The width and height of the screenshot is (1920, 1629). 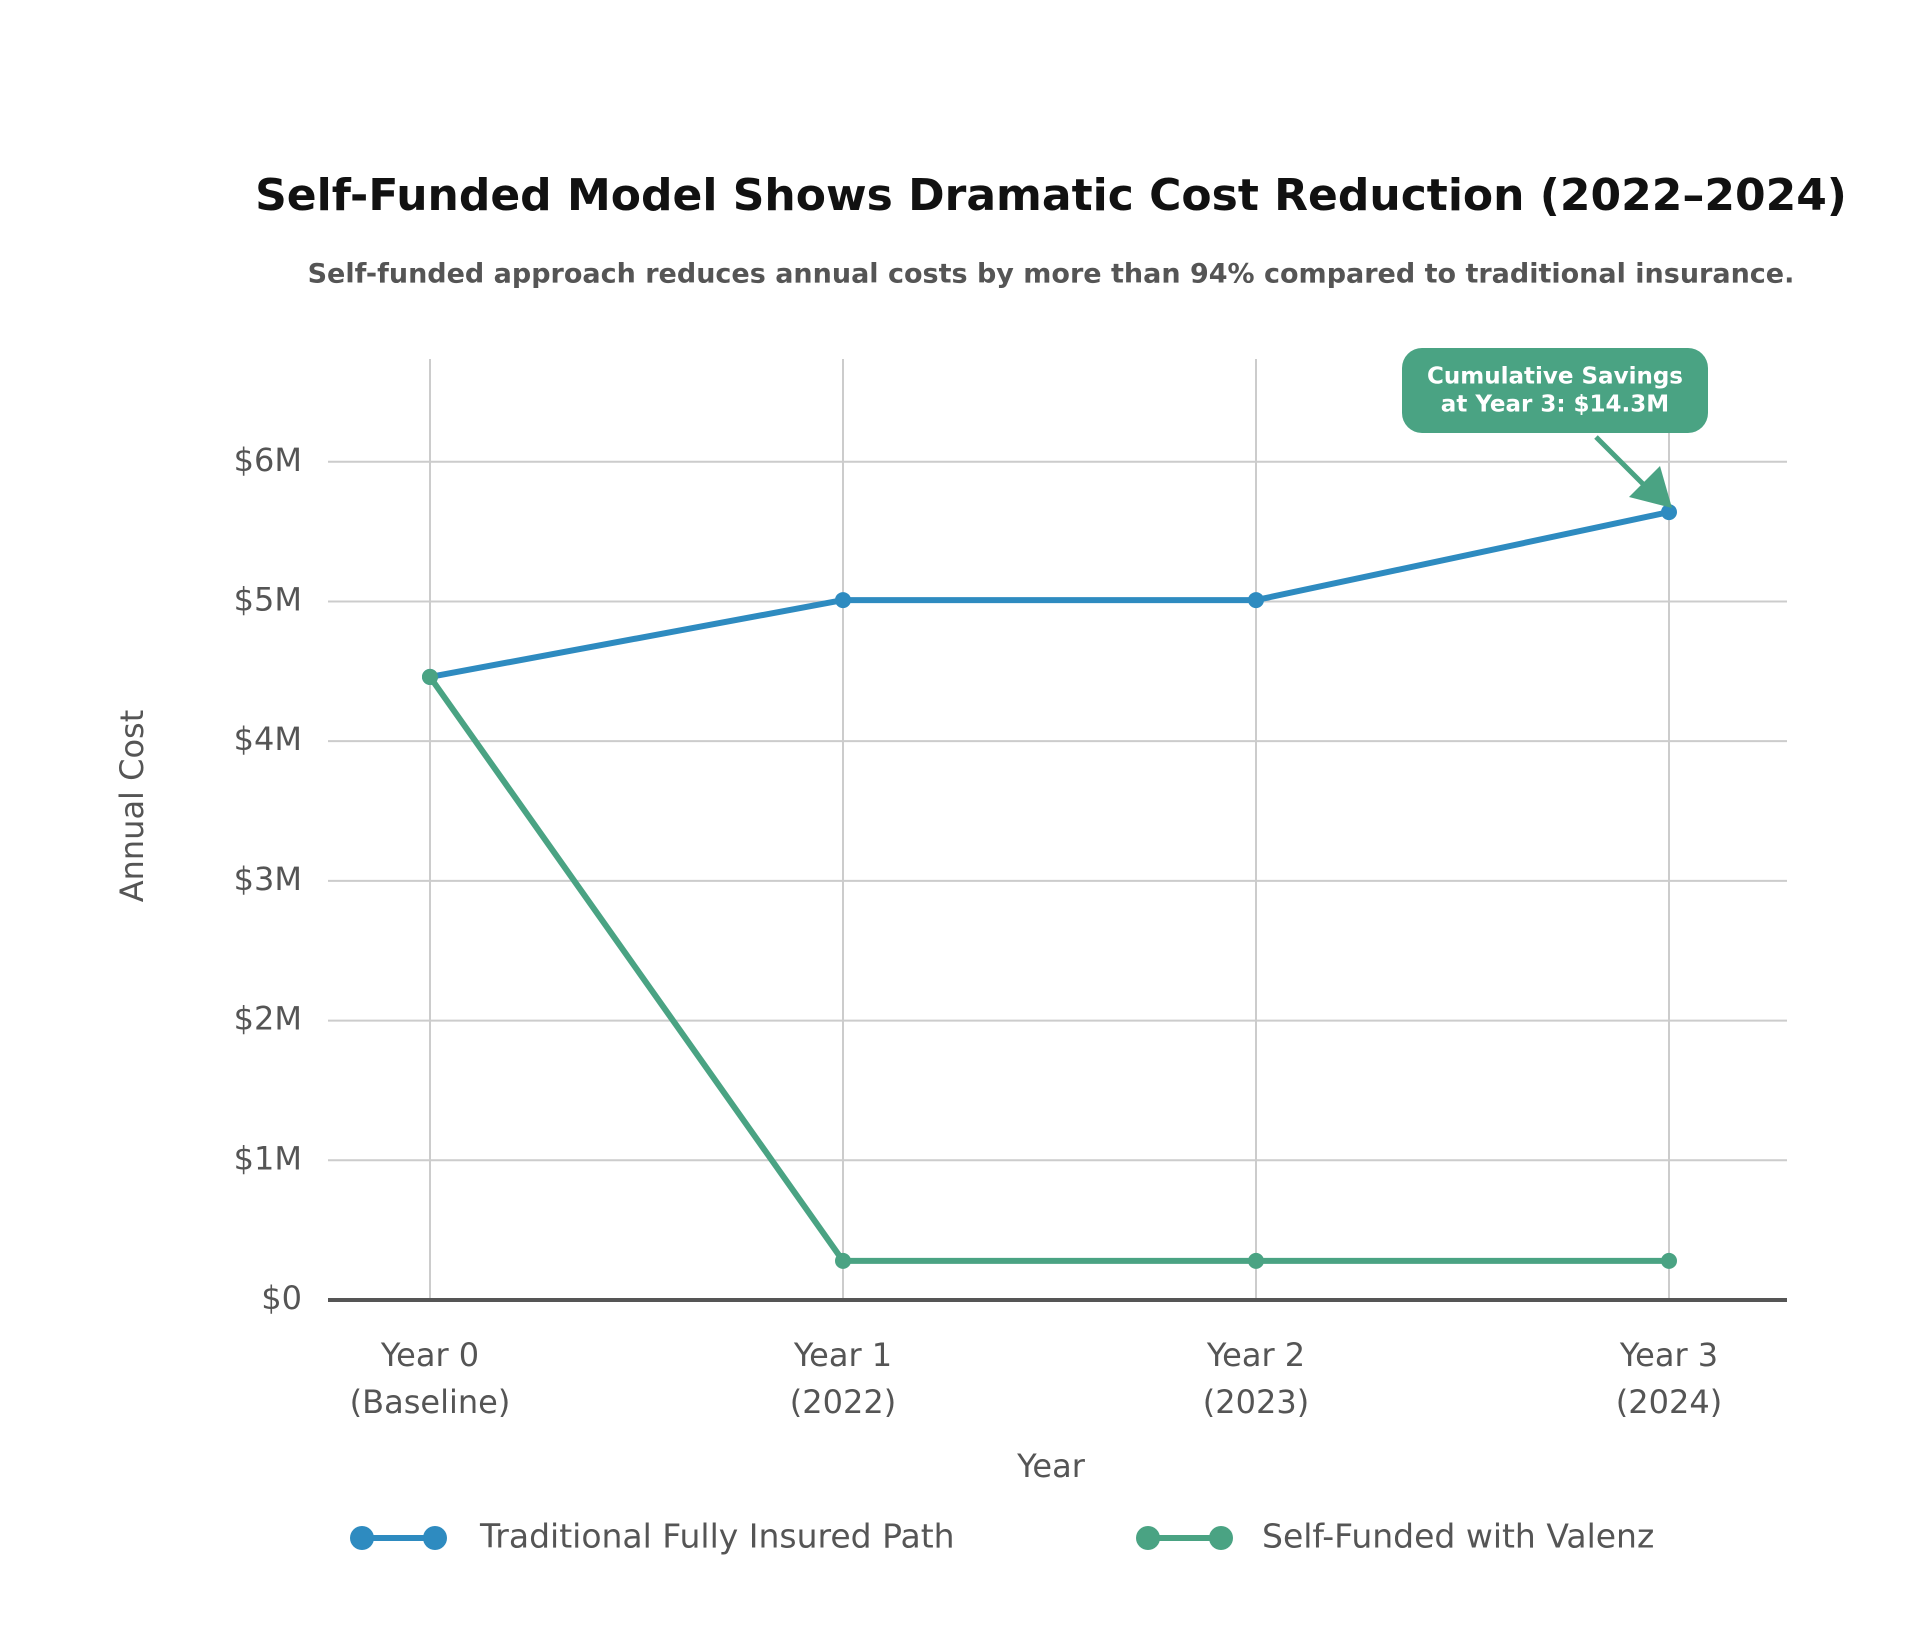 What do you see at coordinates (430, 1402) in the screenshot?
I see `x-tick-label: (Baseline)` at bounding box center [430, 1402].